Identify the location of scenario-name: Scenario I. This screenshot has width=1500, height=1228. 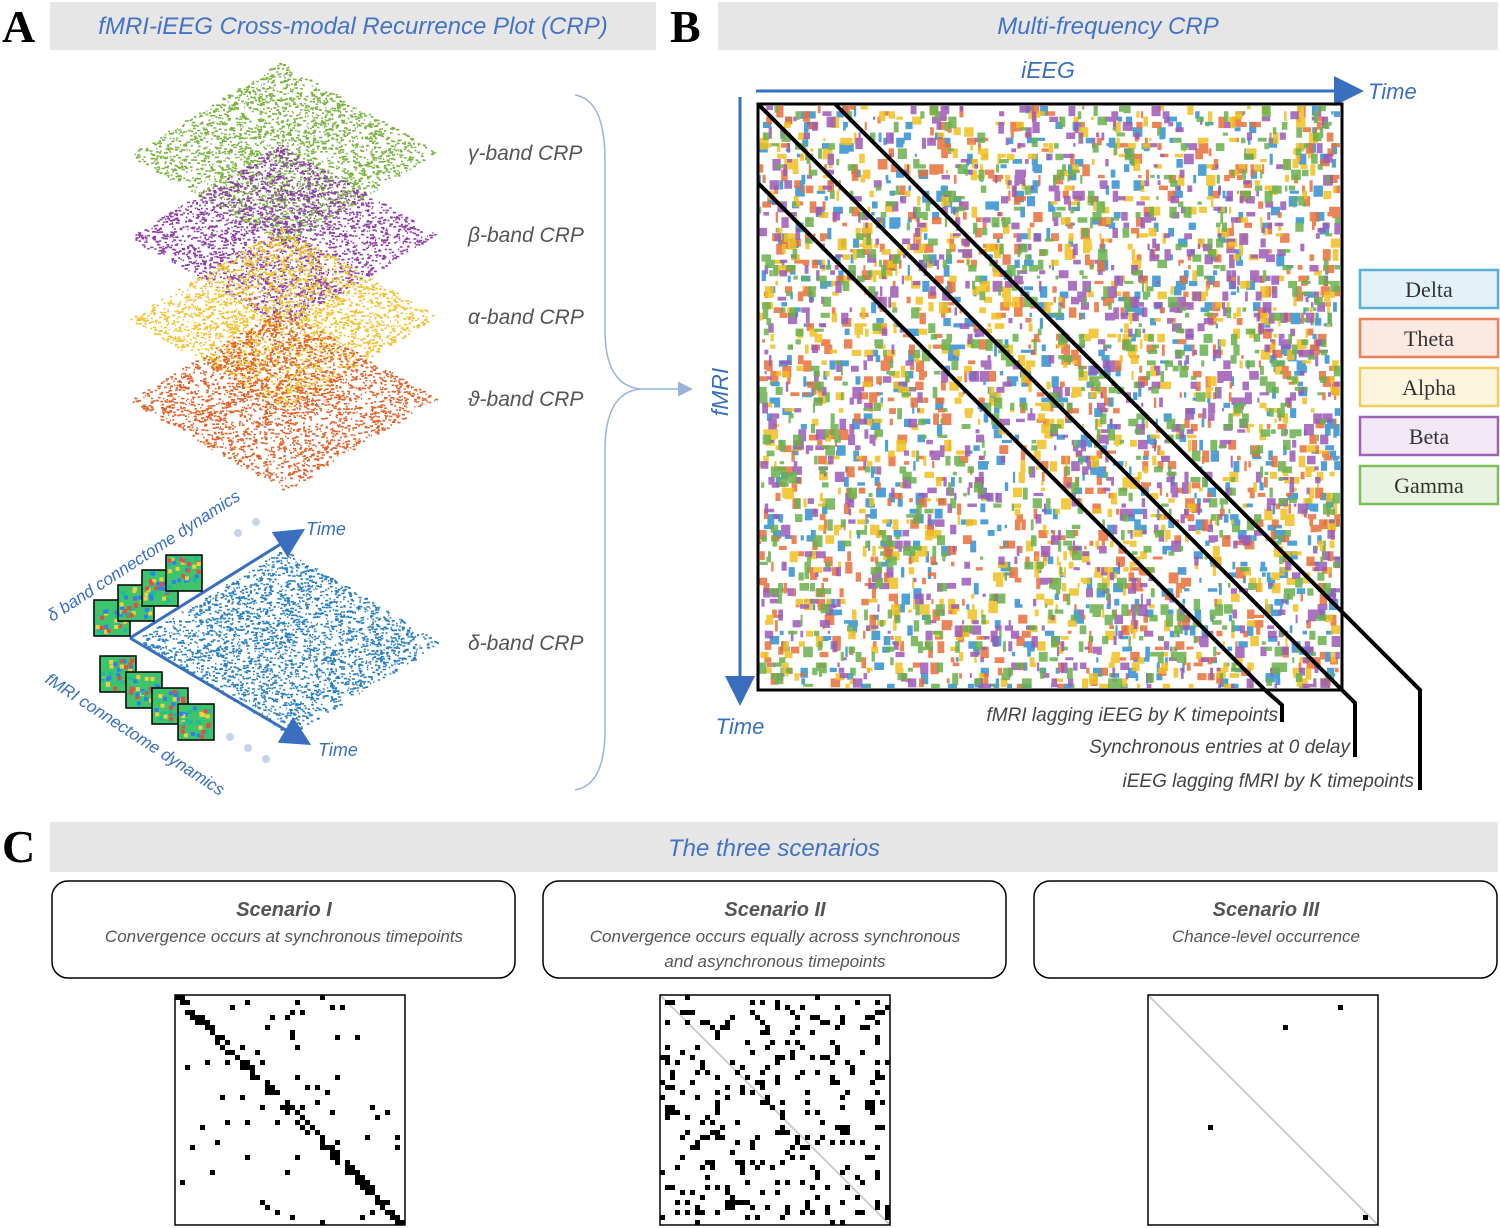
(284, 910).